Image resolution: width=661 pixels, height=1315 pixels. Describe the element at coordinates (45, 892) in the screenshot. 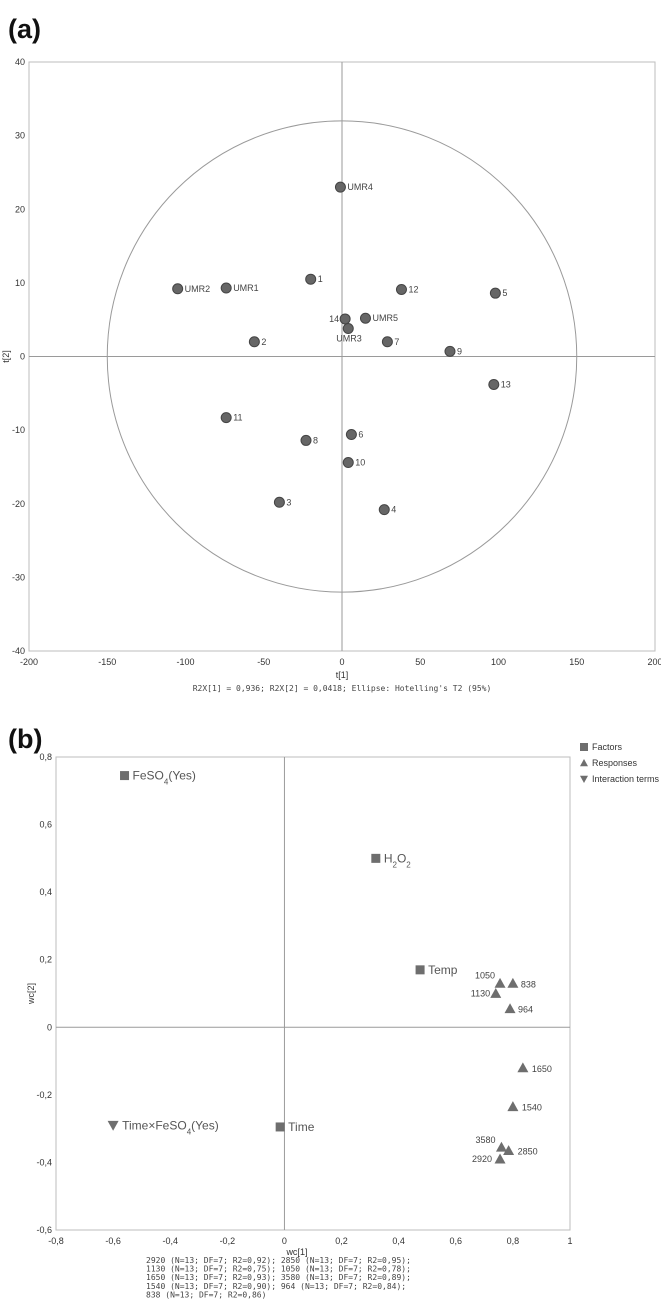

I see `plot-b-ytick: 0,4` at that location.